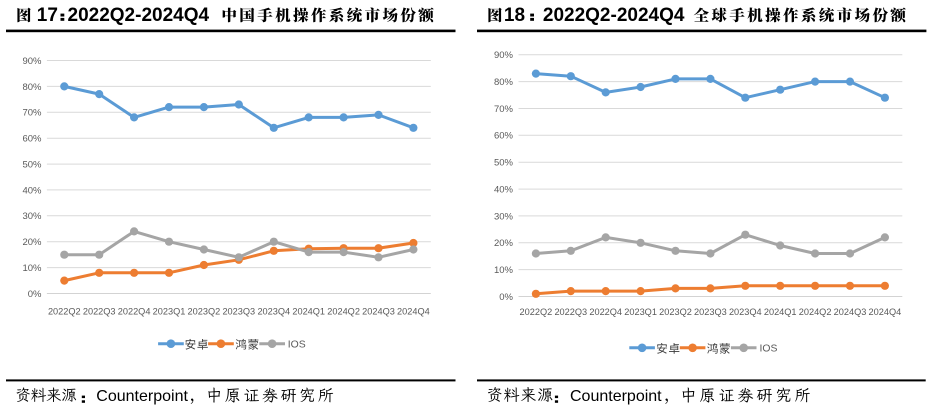 Image resolution: width=937 pixels, height=415 pixels. I want to click on svg-text: 17, so click(47, 15).